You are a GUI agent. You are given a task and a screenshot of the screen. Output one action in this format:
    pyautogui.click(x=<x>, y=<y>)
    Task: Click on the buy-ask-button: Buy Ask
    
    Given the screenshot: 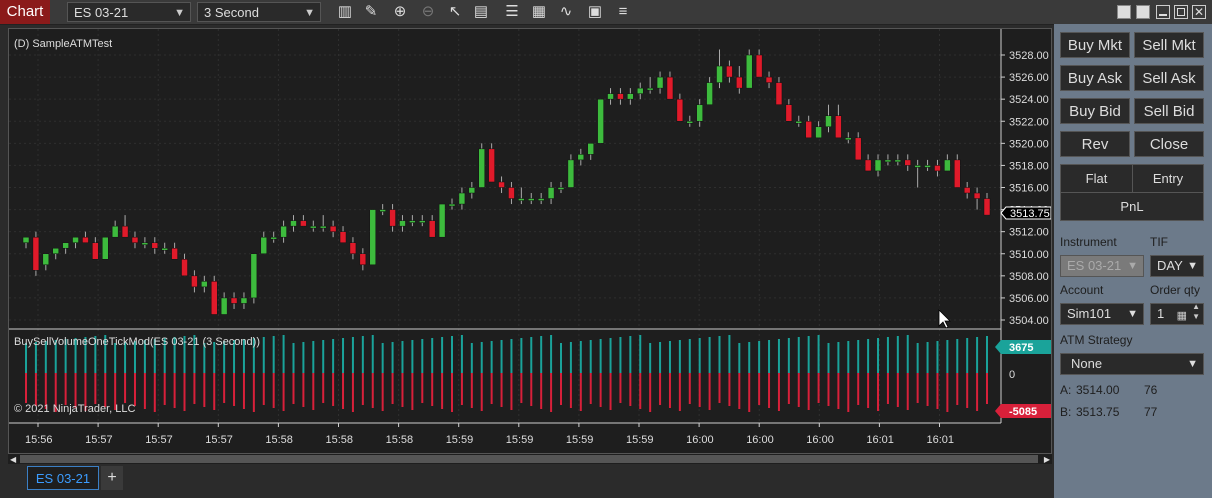 What is the action you would take?
    pyautogui.click(x=1095, y=78)
    